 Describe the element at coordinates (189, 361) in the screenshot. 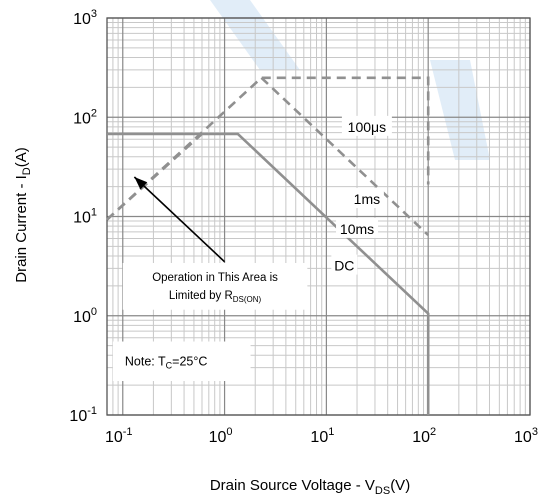

I see `note-text-suffix: =25°C` at that location.